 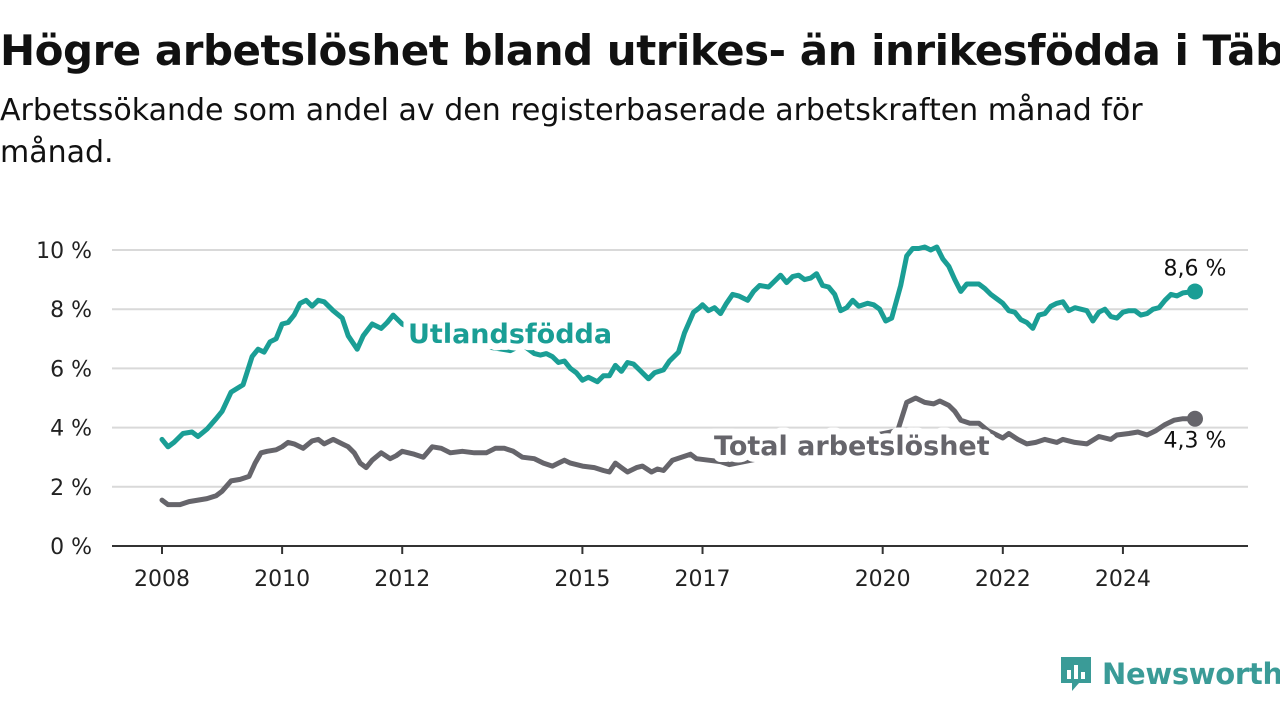 What do you see at coordinates (71, 310) in the screenshot?
I see `y-tick-label: 8 %` at bounding box center [71, 310].